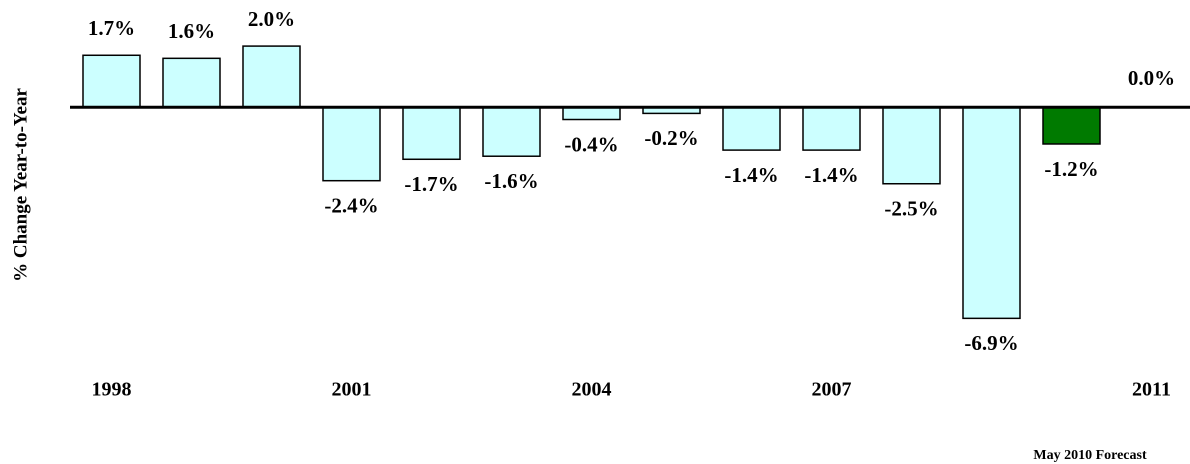 The width and height of the screenshot is (1190, 464). What do you see at coordinates (431, 184) in the screenshot?
I see `value-label: -1.7%` at bounding box center [431, 184].